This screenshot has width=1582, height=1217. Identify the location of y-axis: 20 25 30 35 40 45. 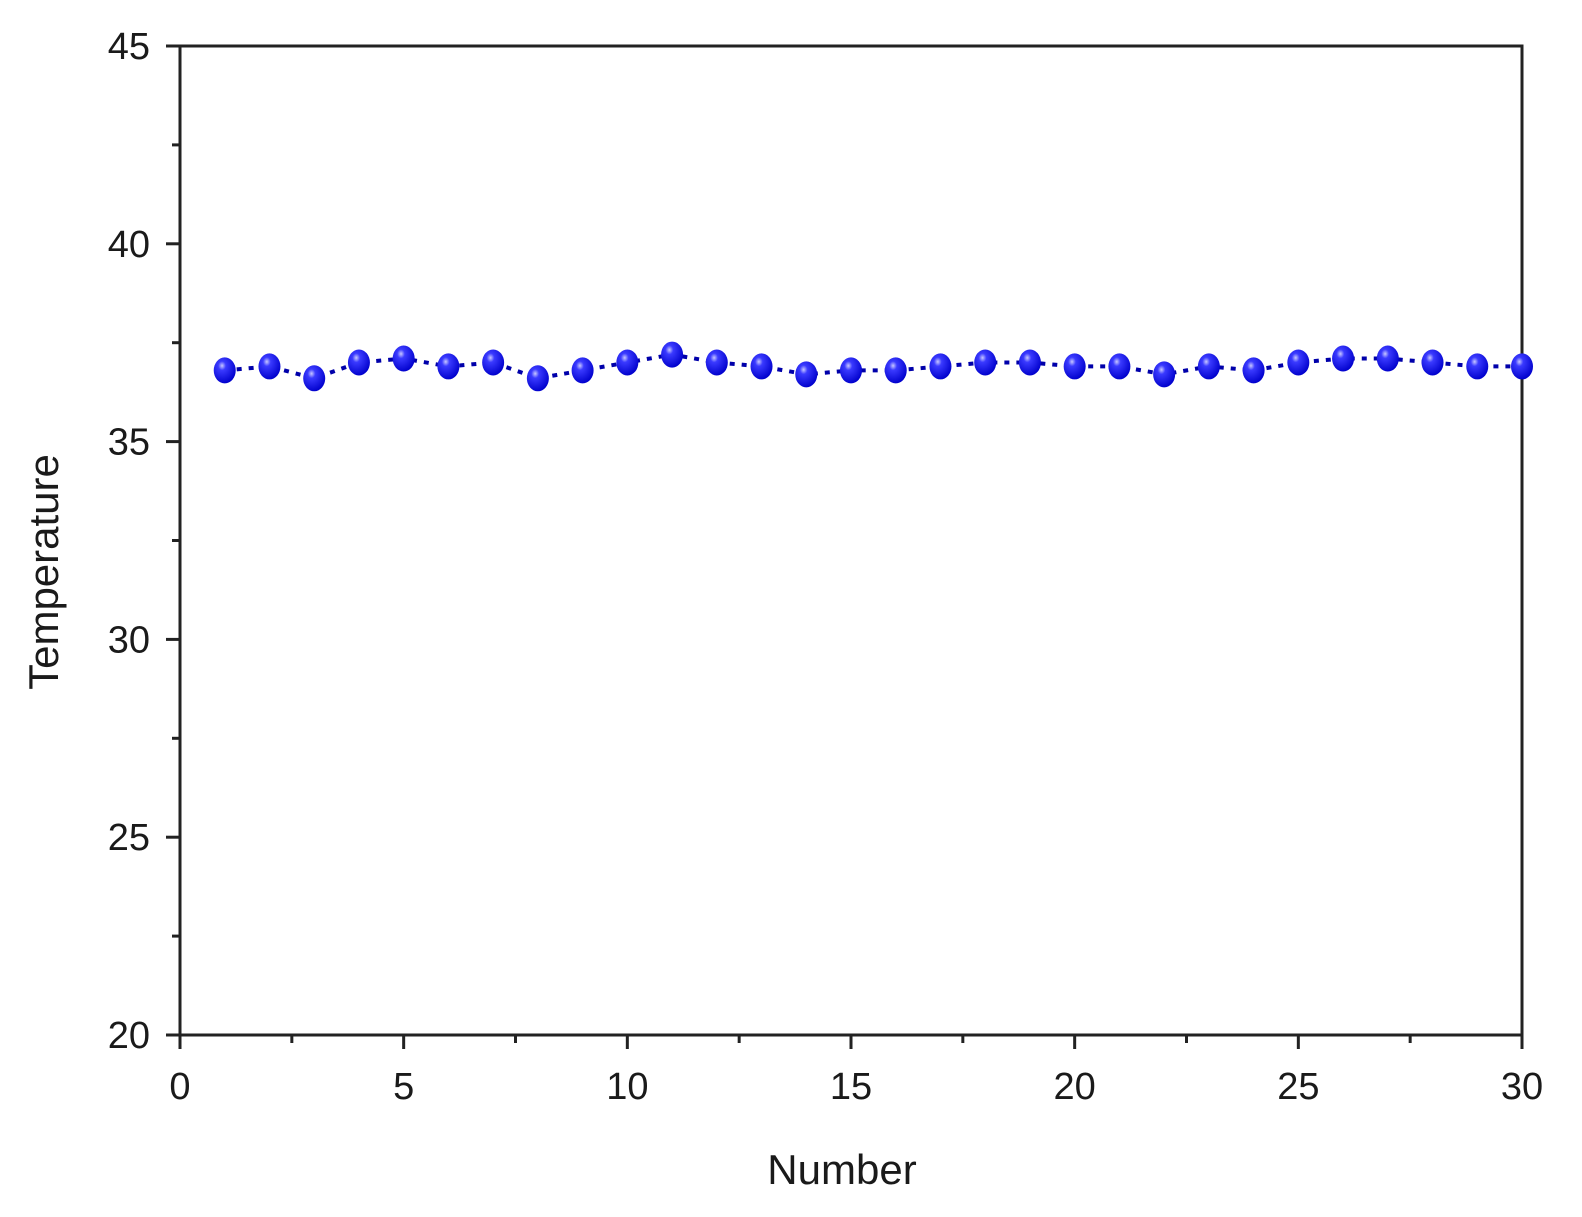
(144, 541).